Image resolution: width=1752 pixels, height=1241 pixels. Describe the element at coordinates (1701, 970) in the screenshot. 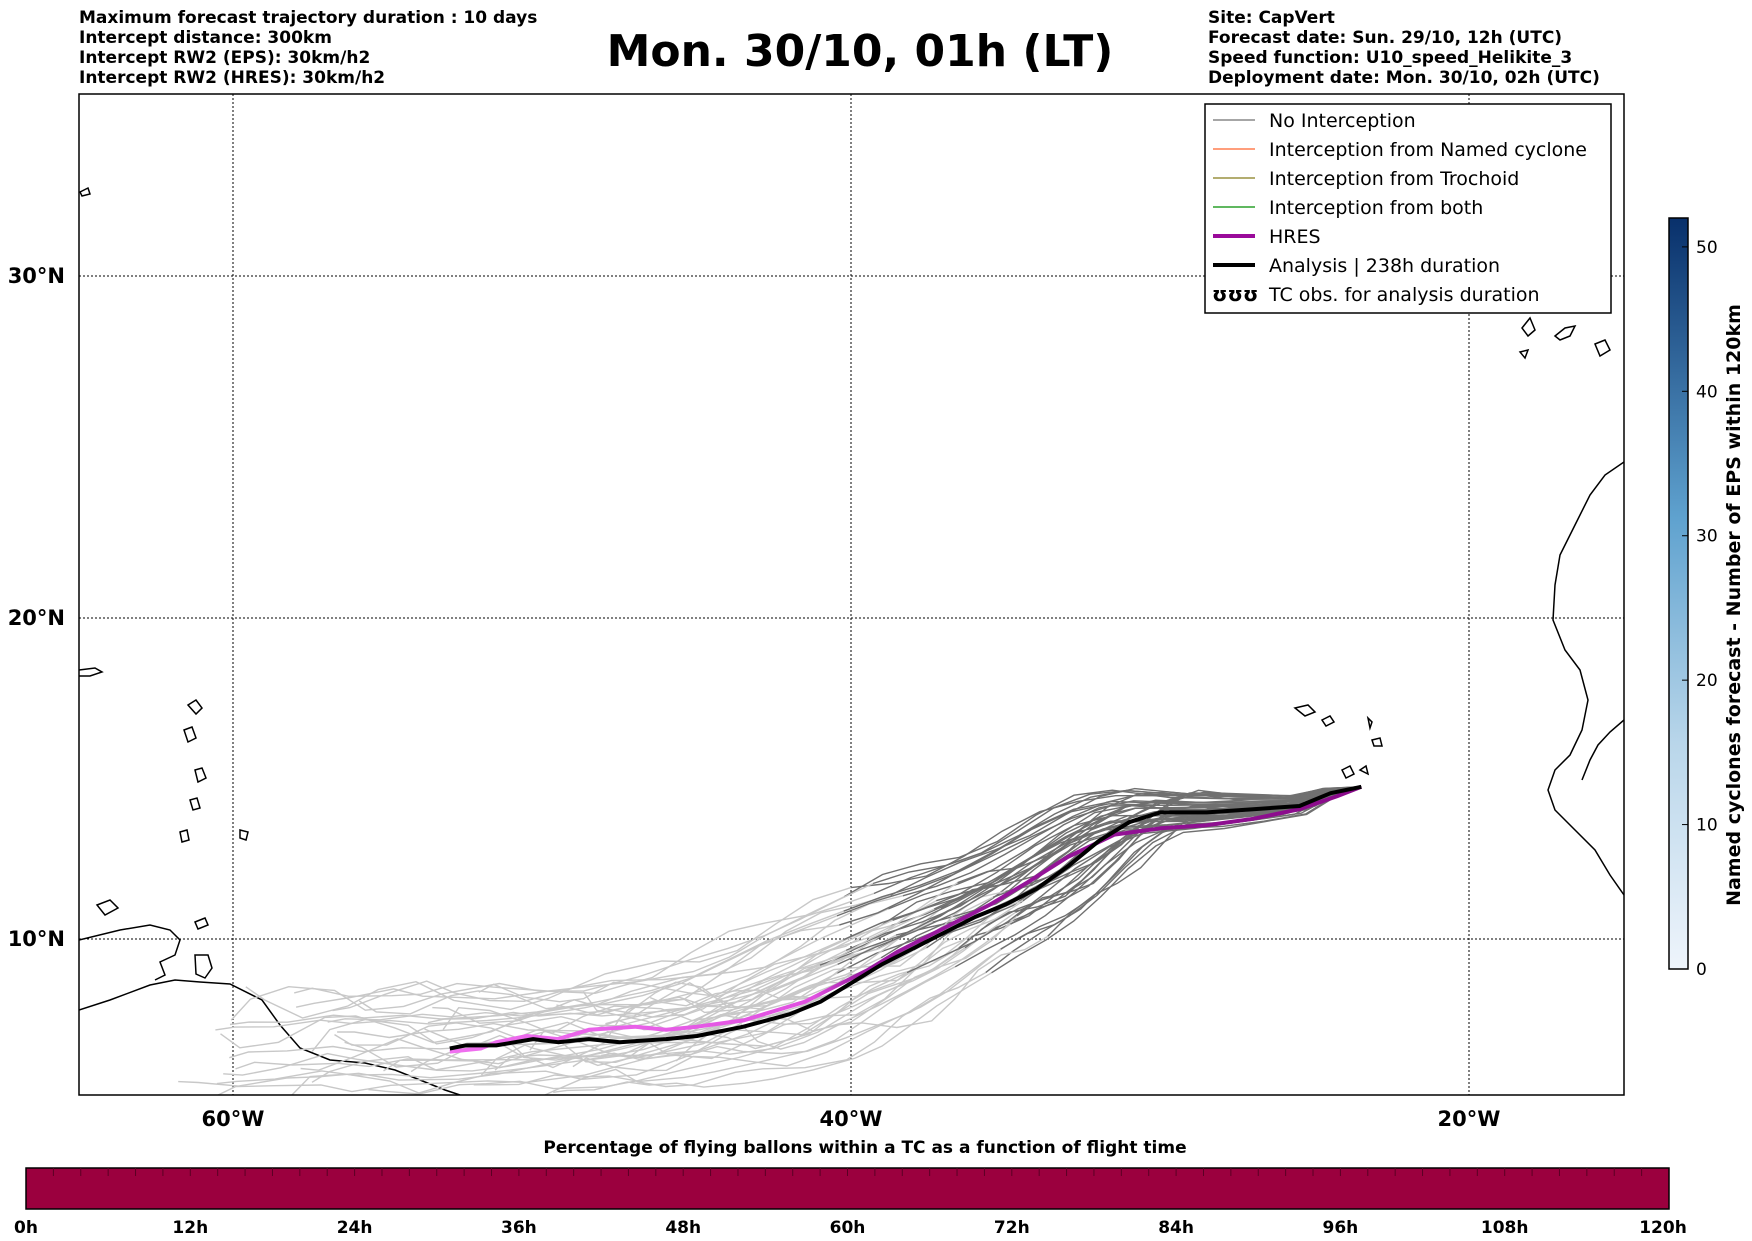

I see `cyclone-colorbar-tick-label: 0` at that location.